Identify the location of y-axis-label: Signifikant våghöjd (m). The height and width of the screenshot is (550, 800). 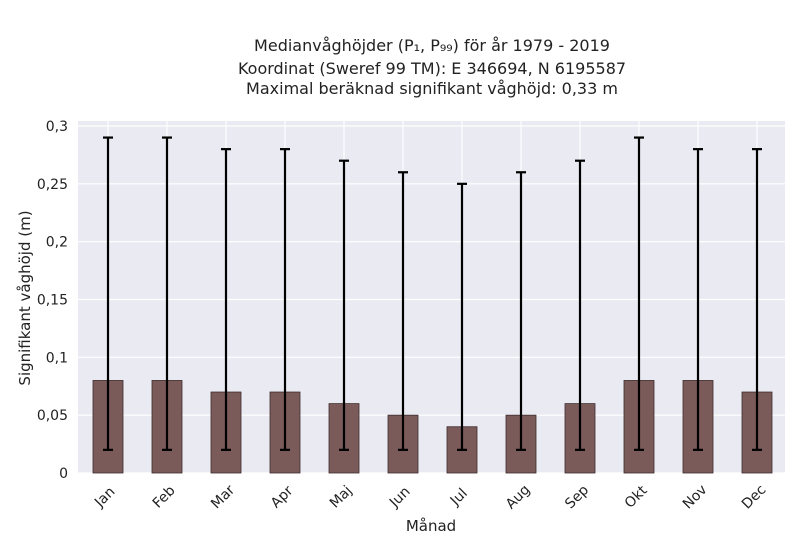
(25, 297).